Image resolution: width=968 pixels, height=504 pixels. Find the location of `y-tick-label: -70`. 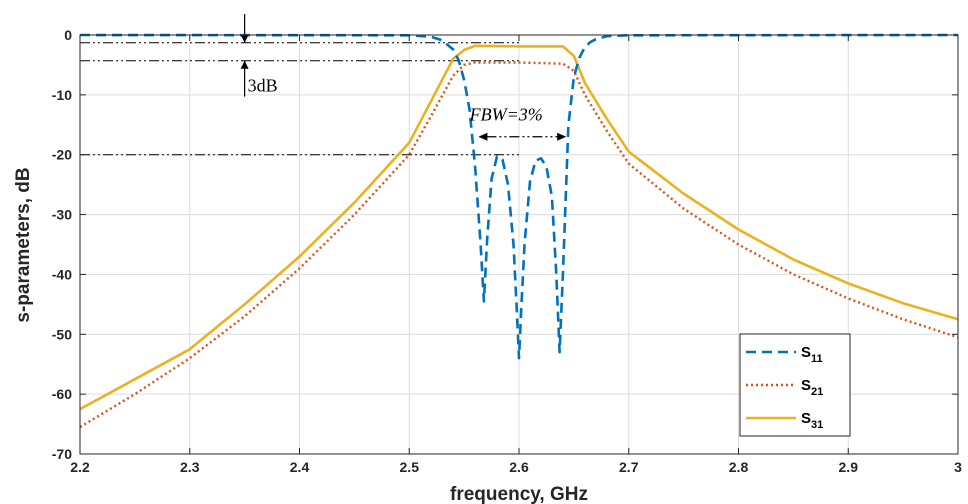

y-tick-label: -70 is located at coordinates (62, 454).